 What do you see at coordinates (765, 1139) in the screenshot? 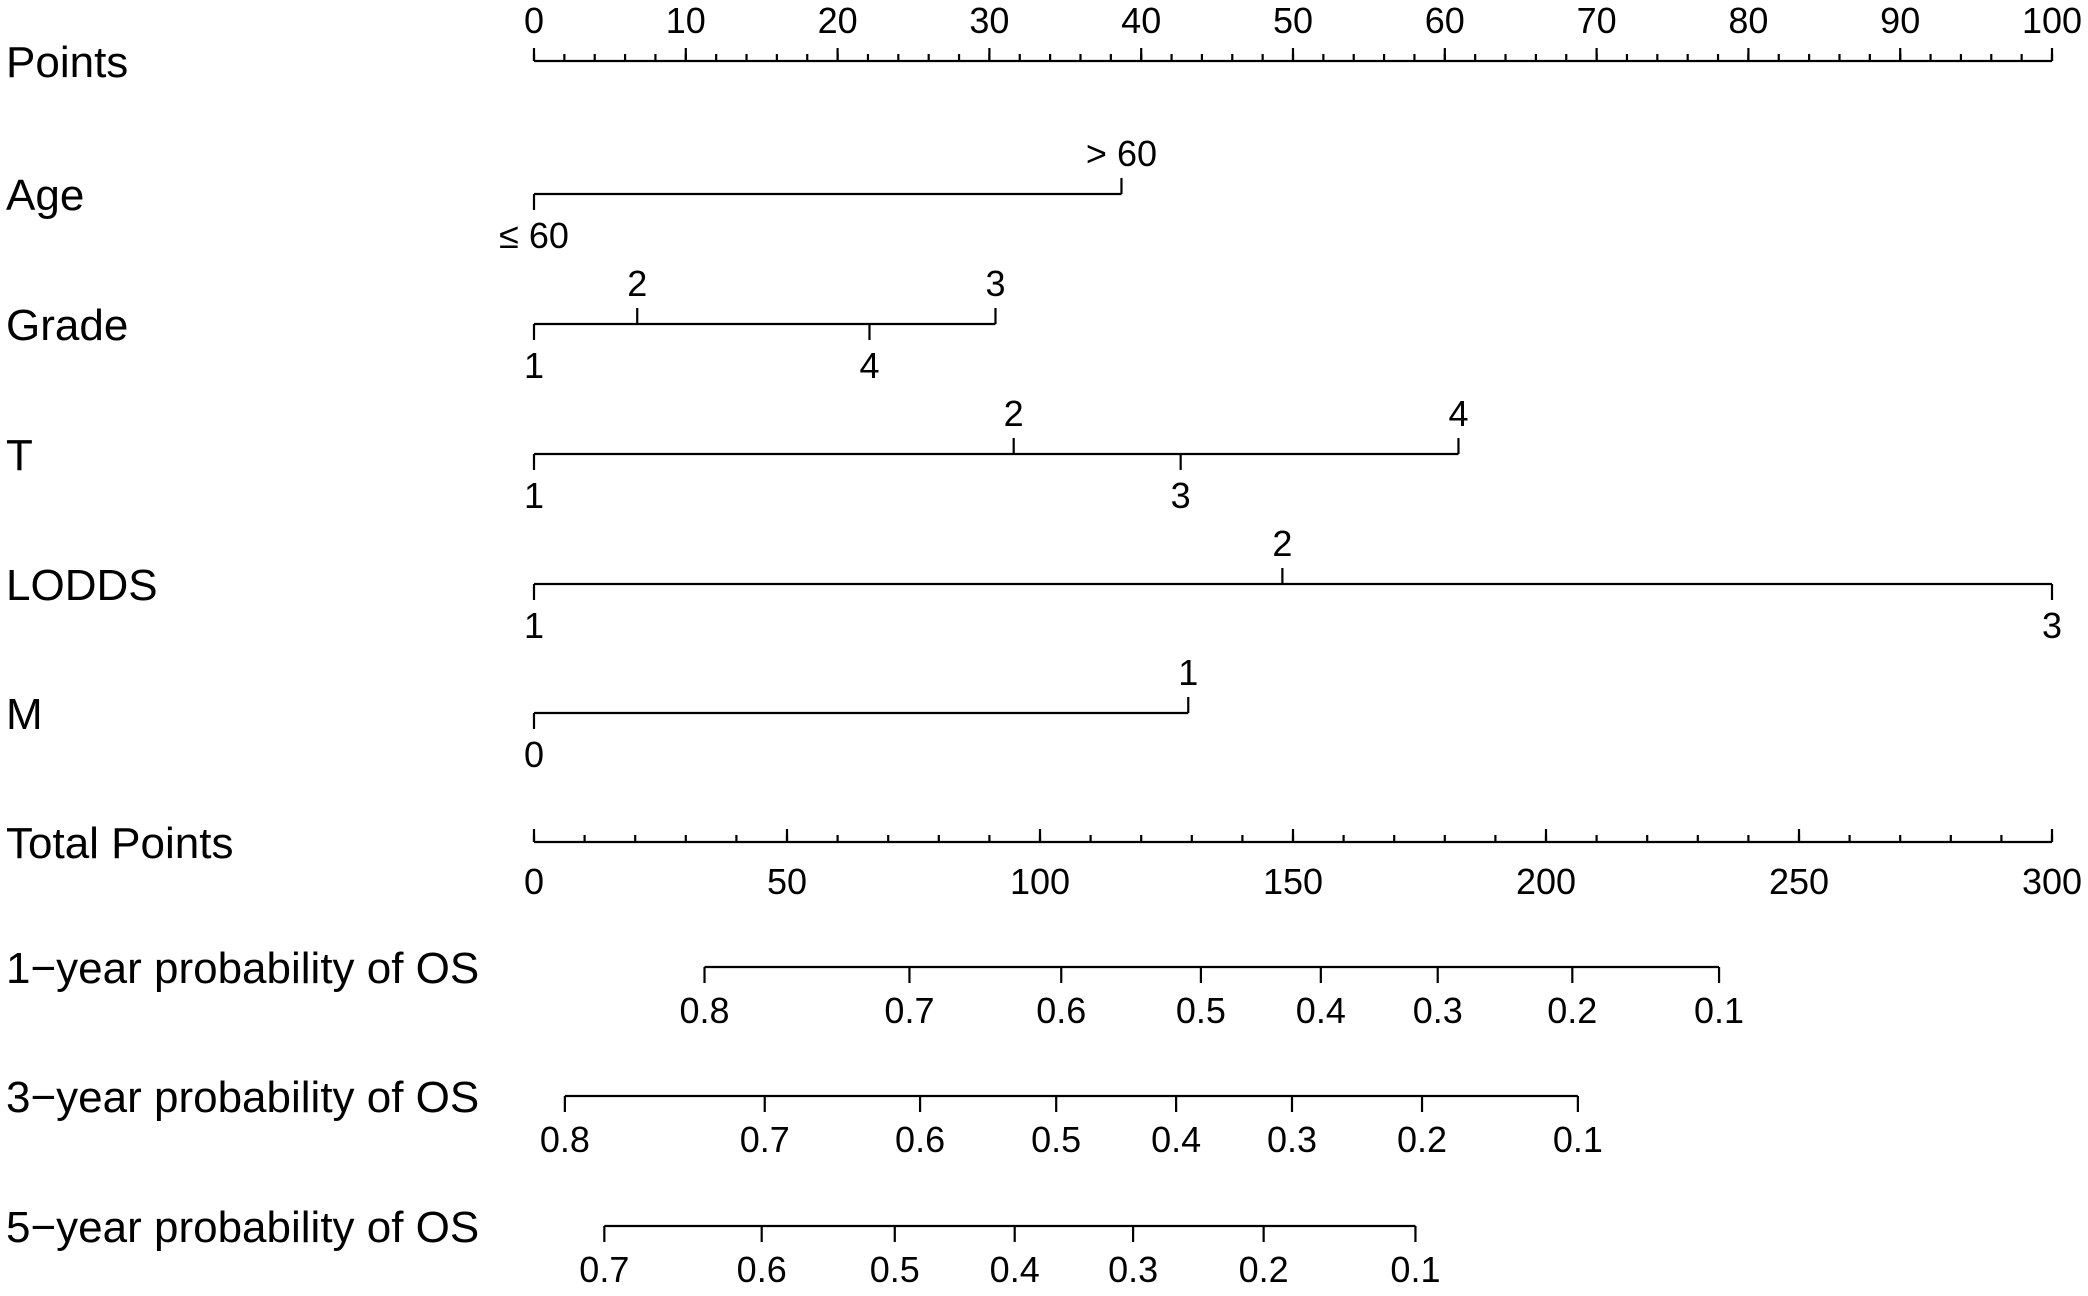
I see `os_3y-tick-label: 0.7` at bounding box center [765, 1139].